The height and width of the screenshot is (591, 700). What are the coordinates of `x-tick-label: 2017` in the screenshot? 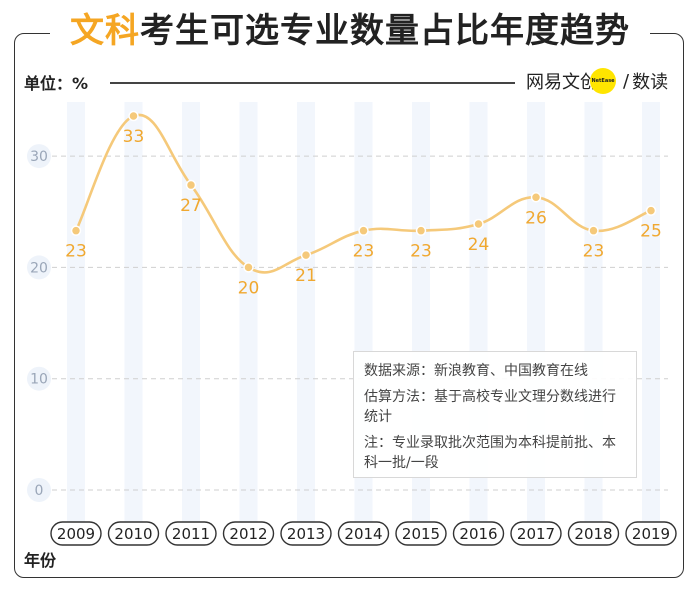 It's located at (536, 534).